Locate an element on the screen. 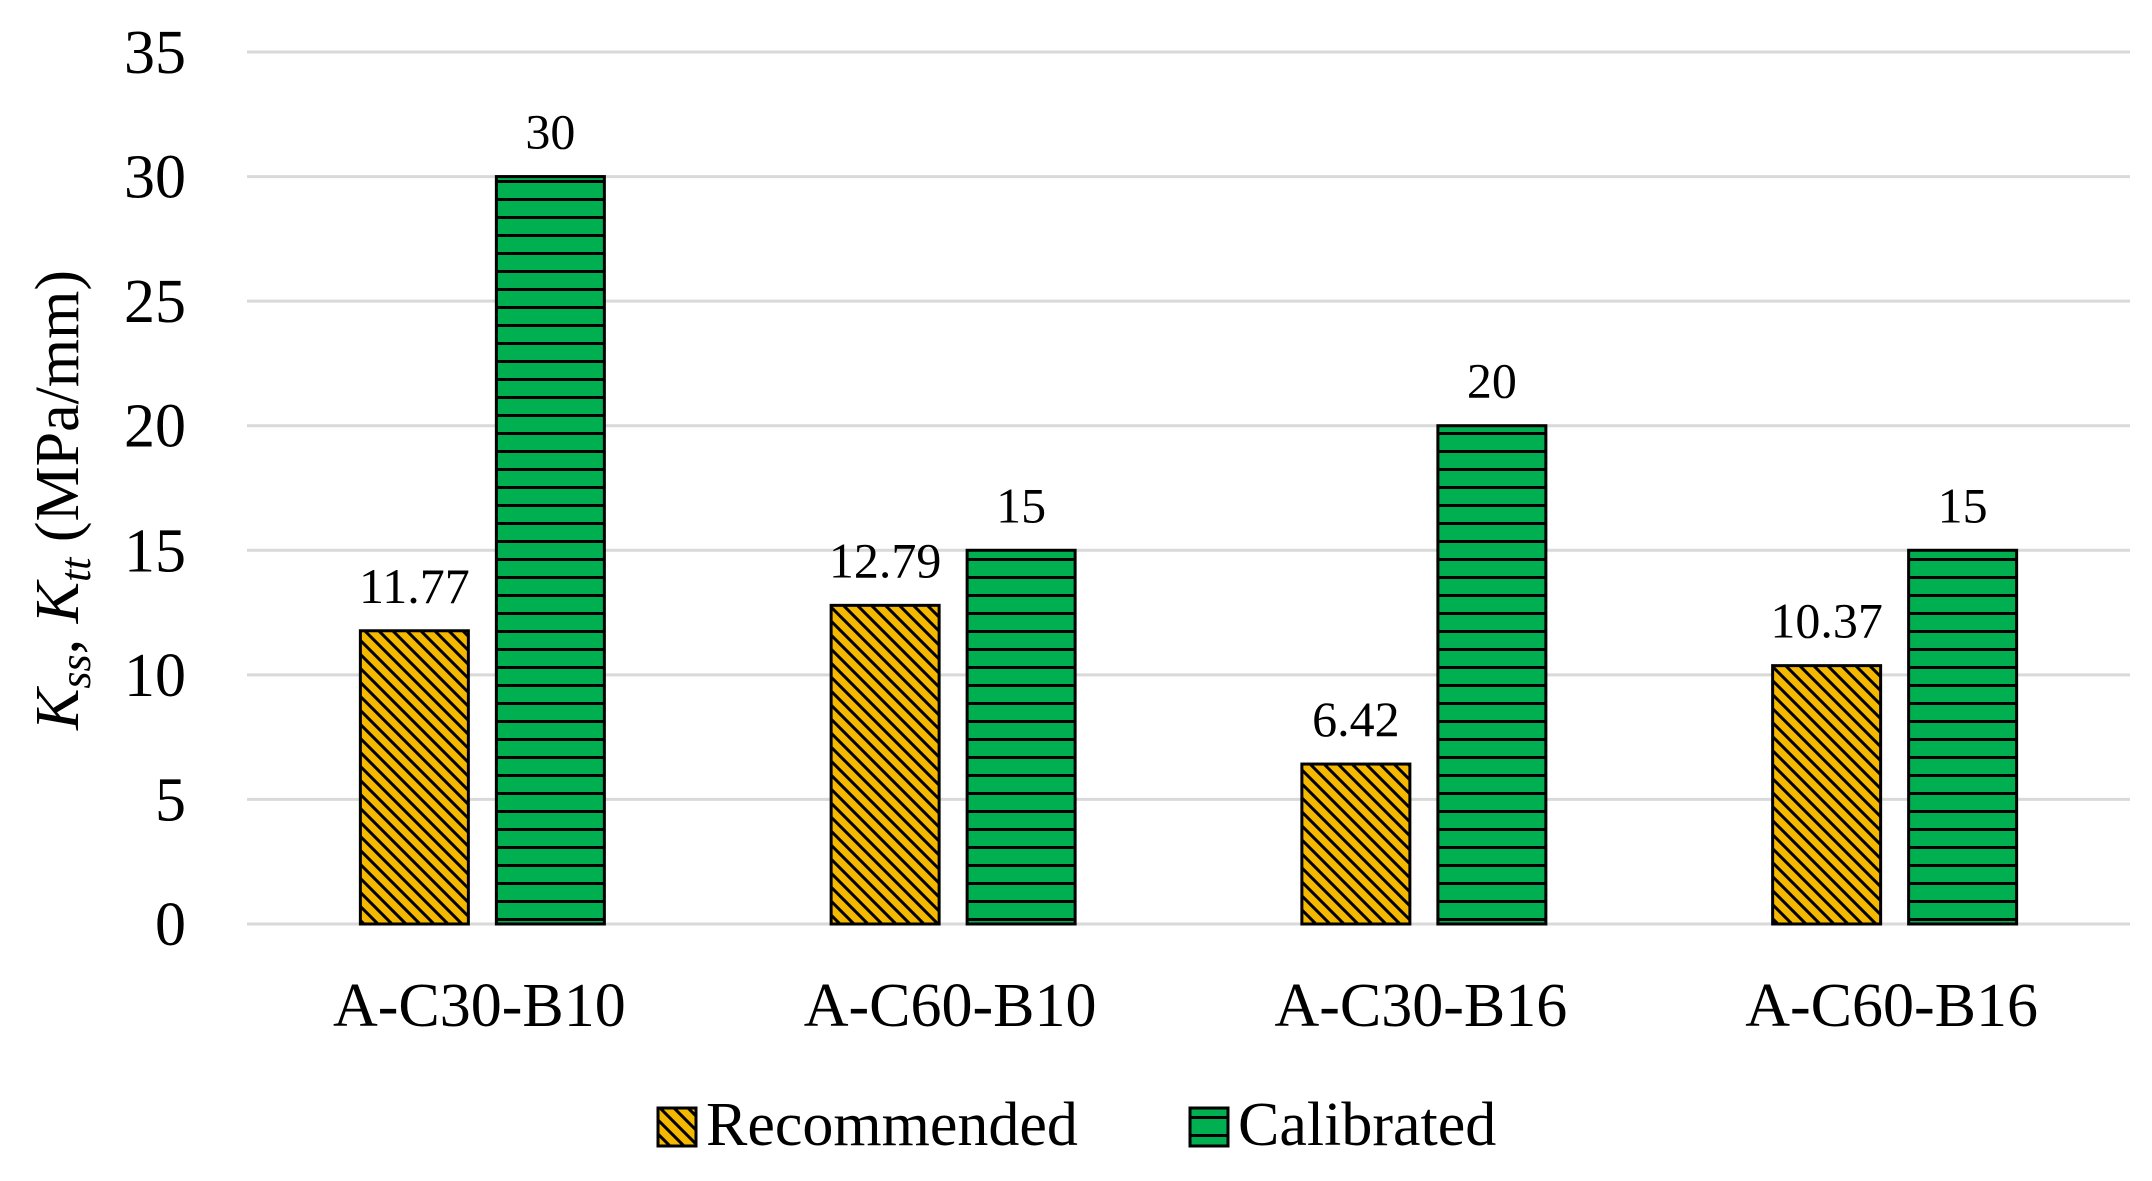 This screenshot has height=1181, width=2152. y-tick-label: 30 is located at coordinates (155, 178).